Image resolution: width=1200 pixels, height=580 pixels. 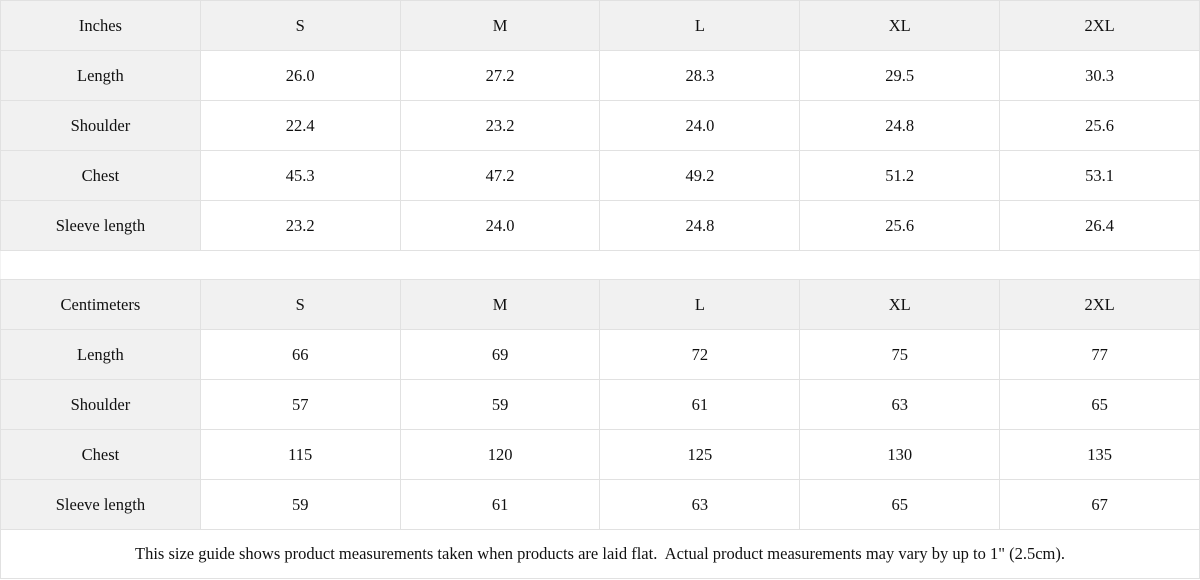 What do you see at coordinates (300, 125) in the screenshot?
I see `measurement-value: 22.4` at bounding box center [300, 125].